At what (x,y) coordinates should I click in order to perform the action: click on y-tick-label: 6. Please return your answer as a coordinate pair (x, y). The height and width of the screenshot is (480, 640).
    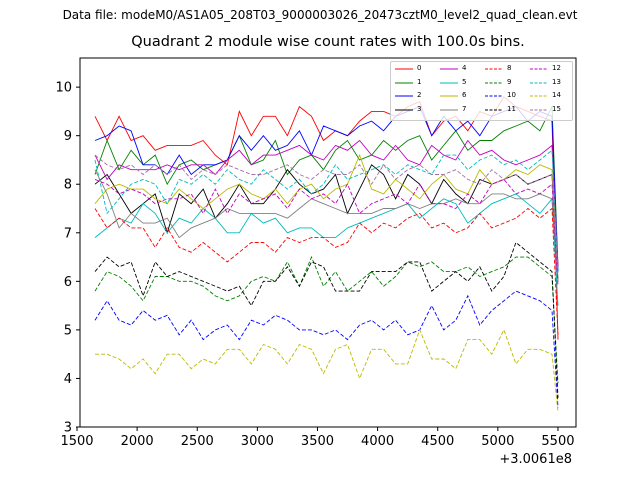
    Looking at the image, I should click on (68, 282).